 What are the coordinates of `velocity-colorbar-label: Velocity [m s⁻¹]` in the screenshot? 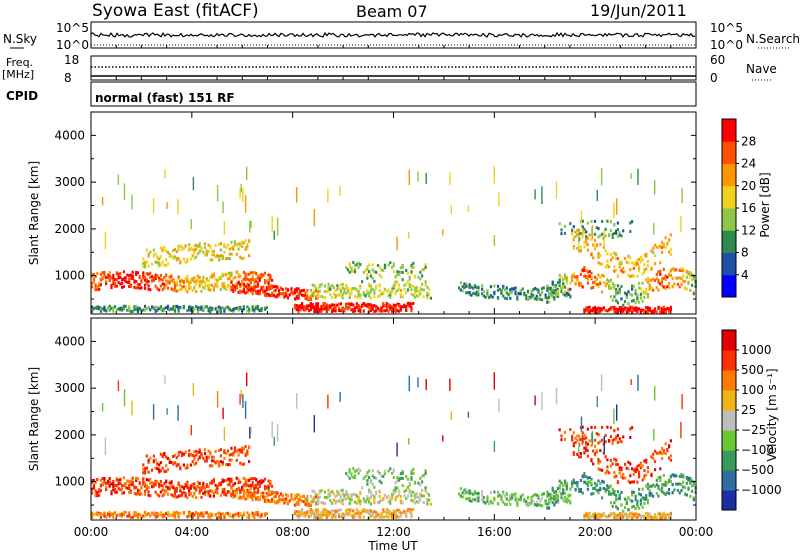 It's located at (772, 414).